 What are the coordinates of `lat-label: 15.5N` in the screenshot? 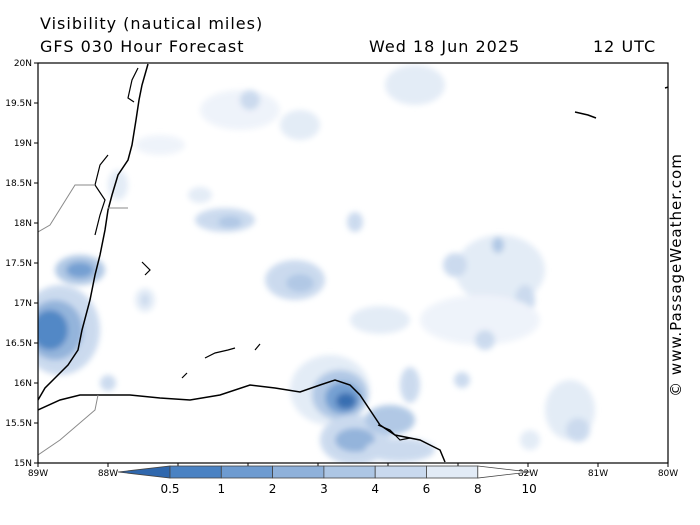 It's located at (18, 424).